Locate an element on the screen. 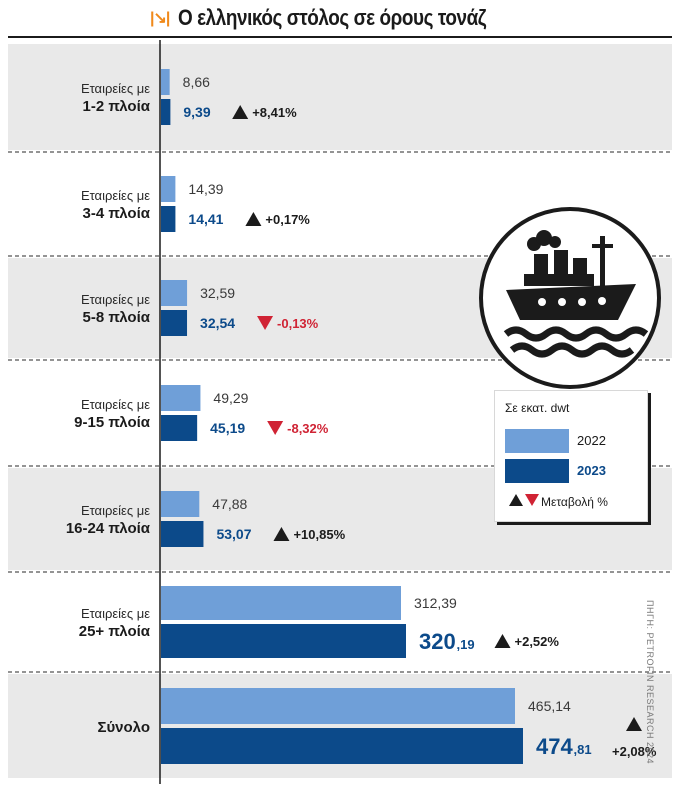  value-label-2022: 47,88 is located at coordinates (229, 504).